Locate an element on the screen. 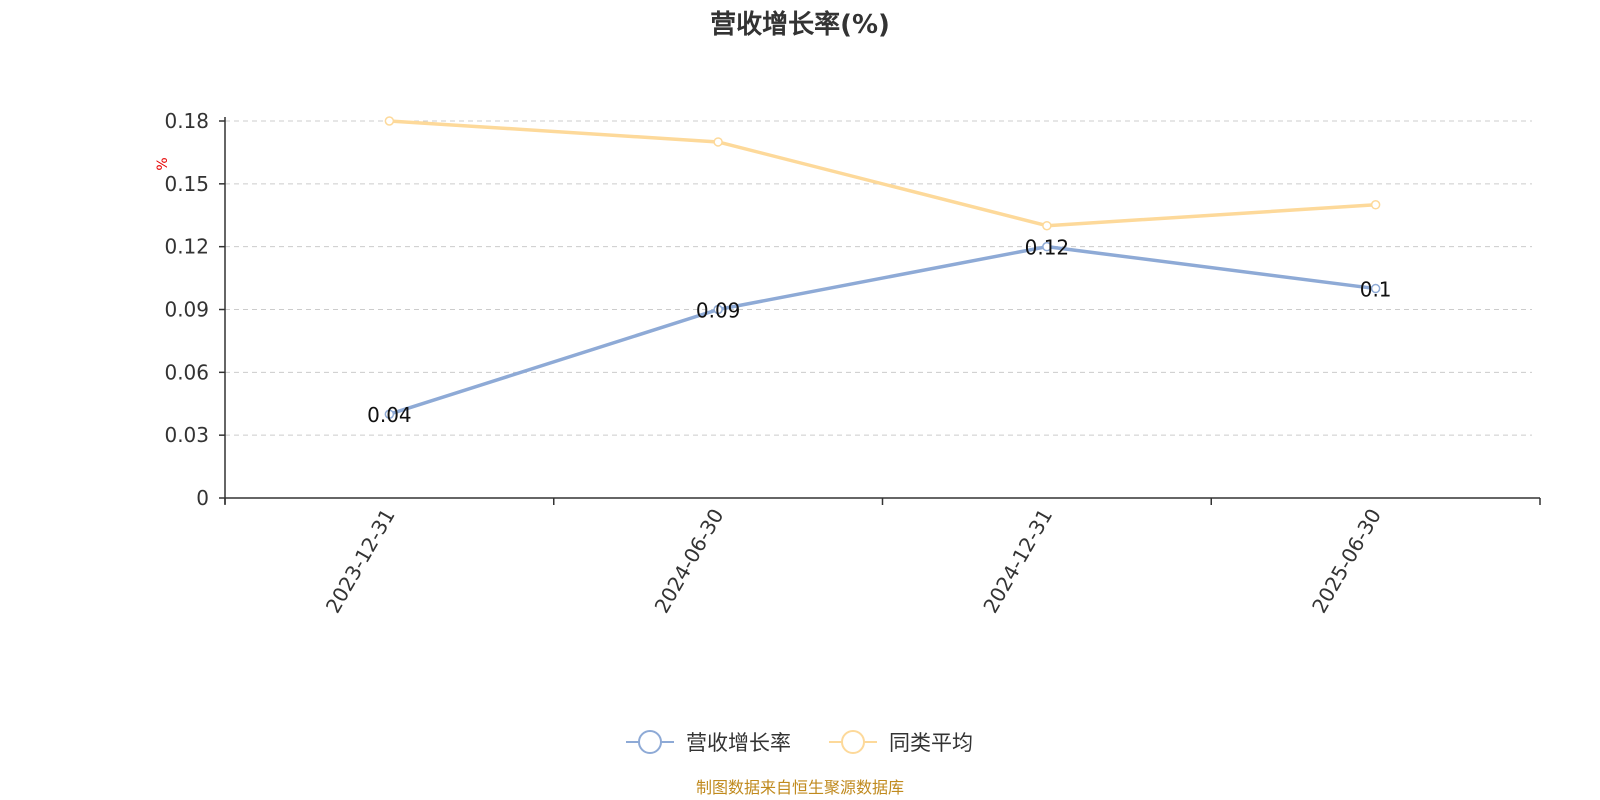  legend-label: 营收增长率 is located at coordinates (738, 743).